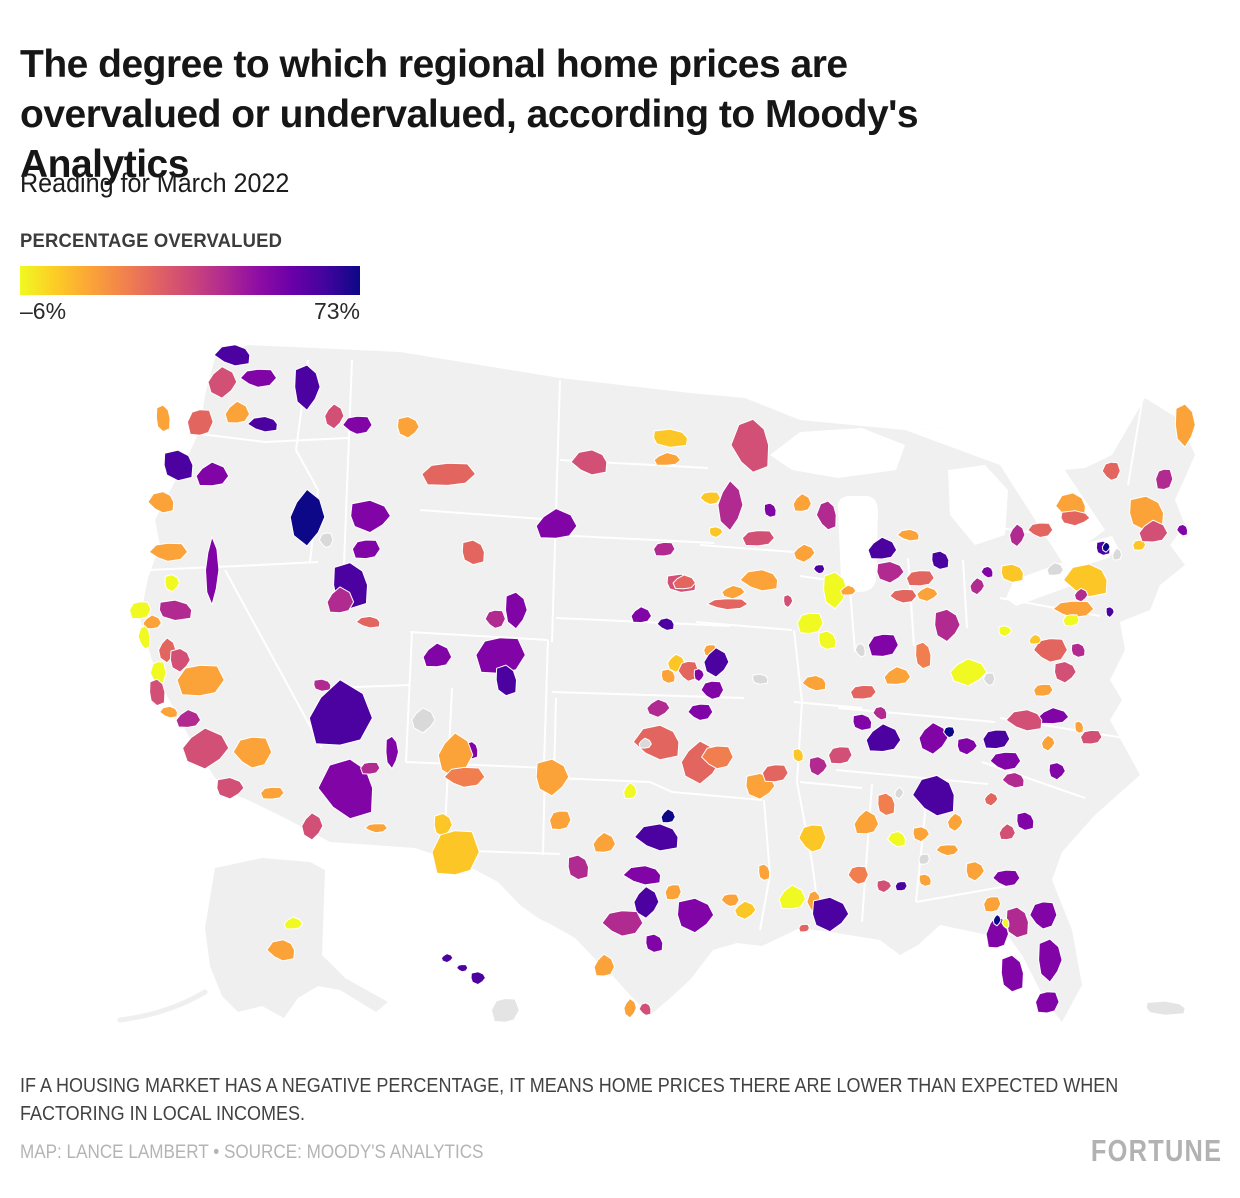 The width and height of the screenshot is (1240, 1198). Describe the element at coordinates (1156, 1150) in the screenshot. I see `fortune-logo: FORTUNE` at that location.